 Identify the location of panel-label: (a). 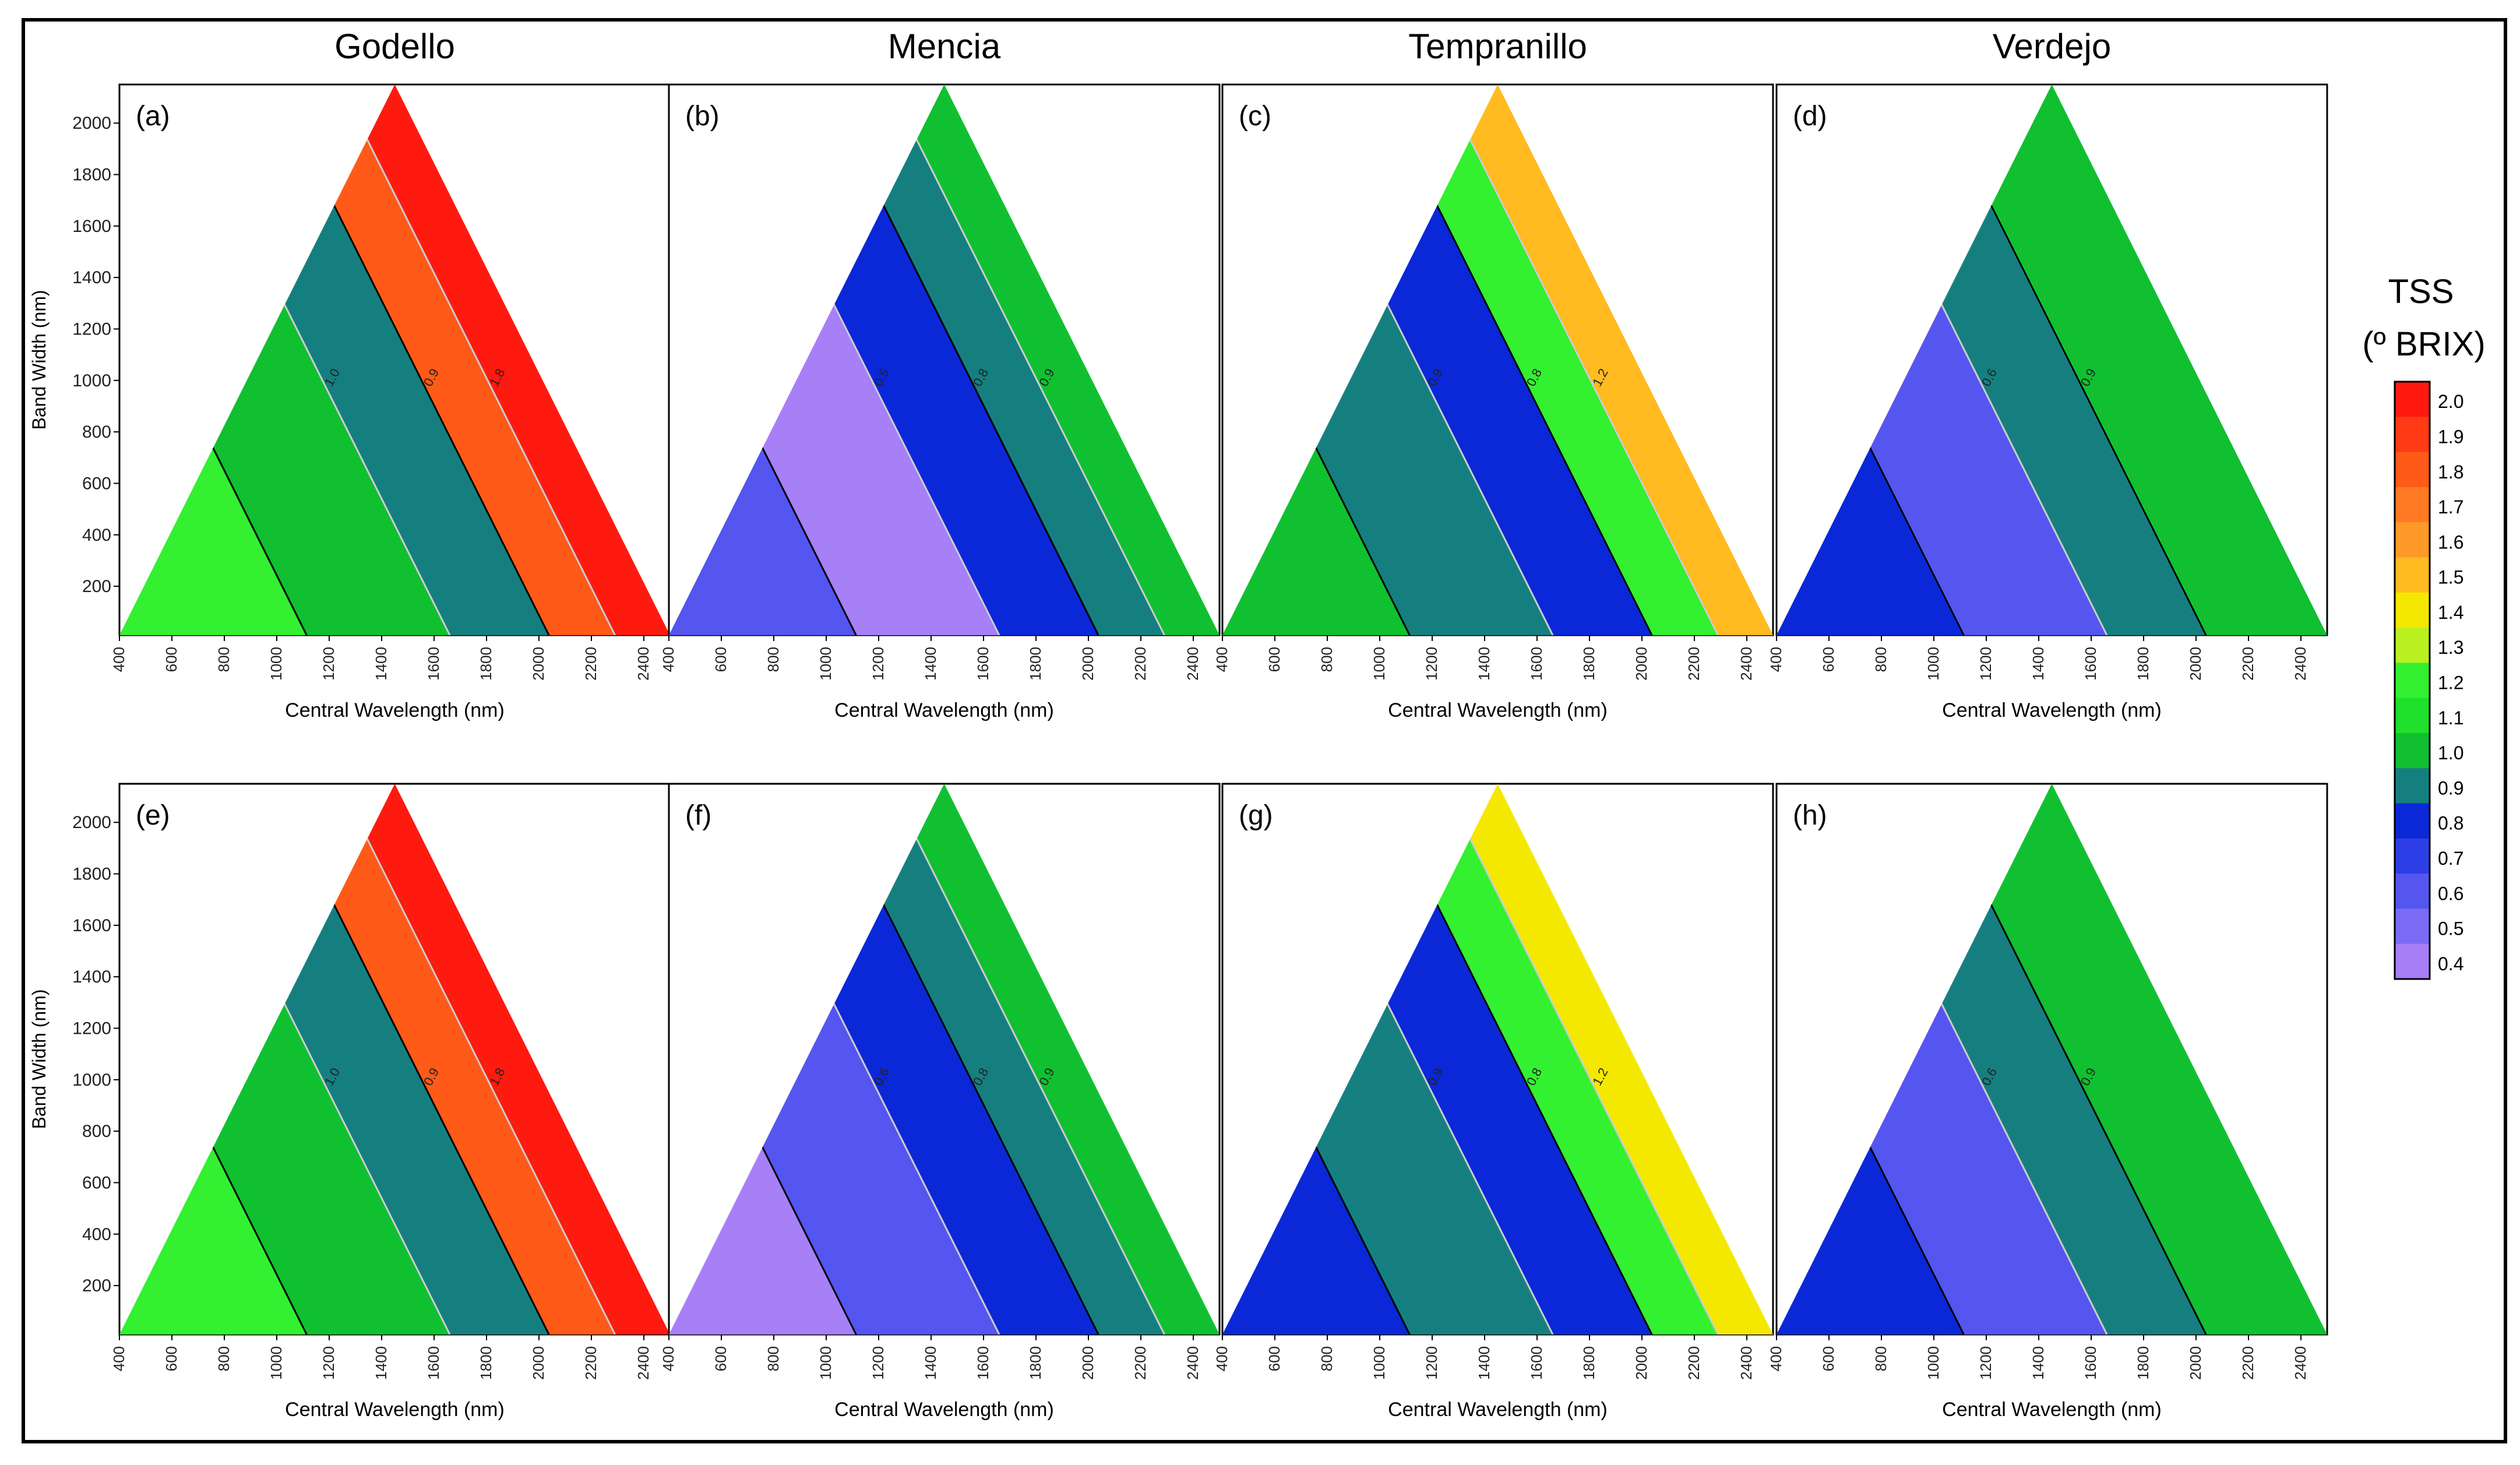
(153, 117).